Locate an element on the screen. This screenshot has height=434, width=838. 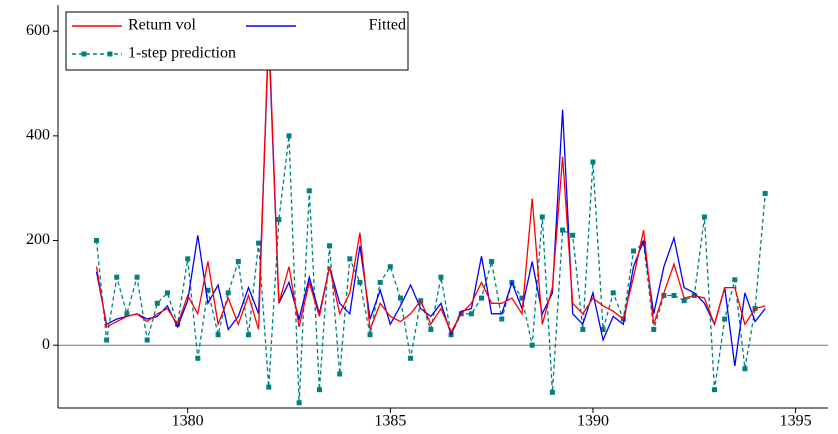
x-tick-label: 1380 is located at coordinates (188, 421).